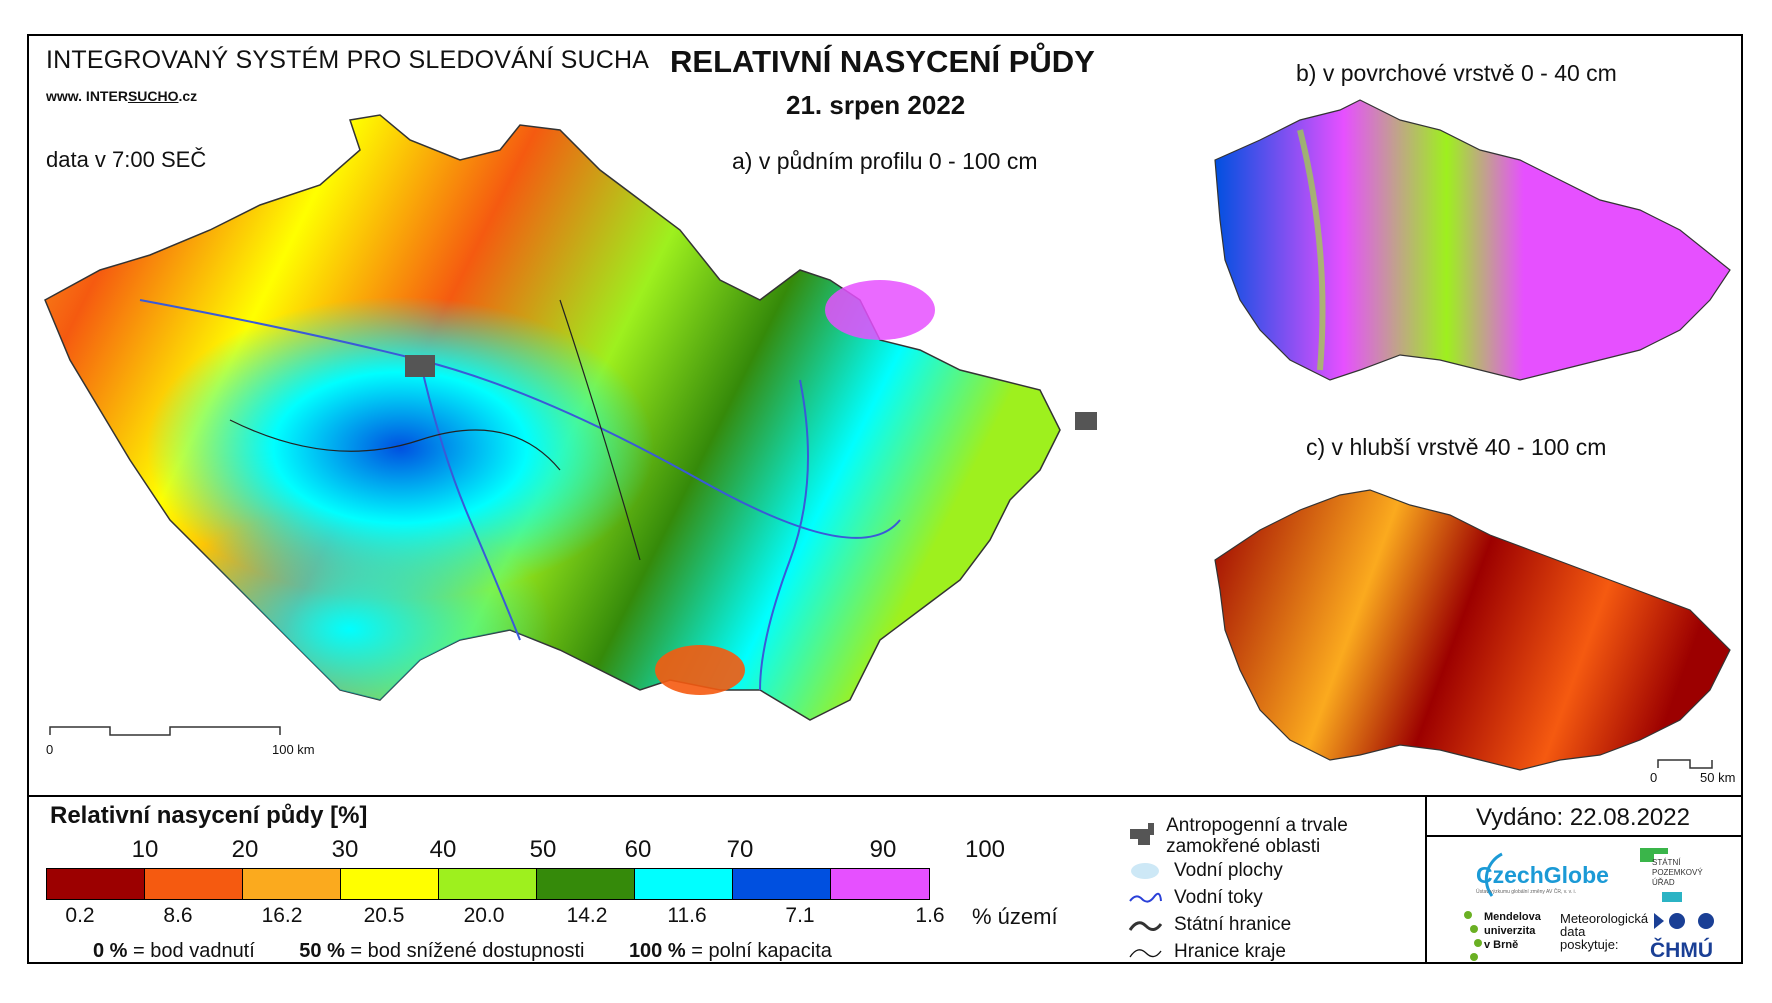  What do you see at coordinates (1145, 926) in the screenshot?
I see `state-border-icon` at bounding box center [1145, 926].